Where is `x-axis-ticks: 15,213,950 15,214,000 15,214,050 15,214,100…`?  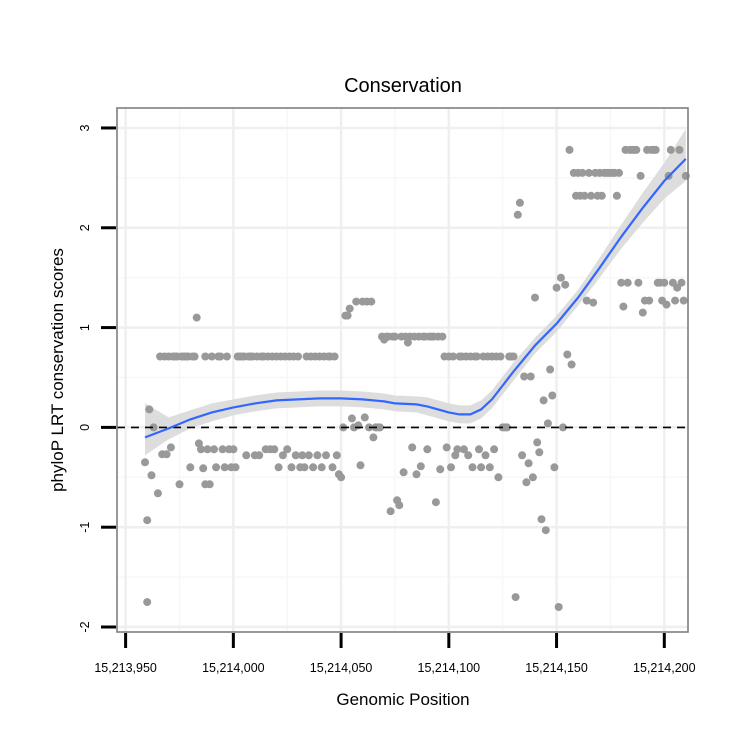 x-axis-ticks: 15,213,950 15,214,000 15,214,050 15,214,100… is located at coordinates (395, 654).